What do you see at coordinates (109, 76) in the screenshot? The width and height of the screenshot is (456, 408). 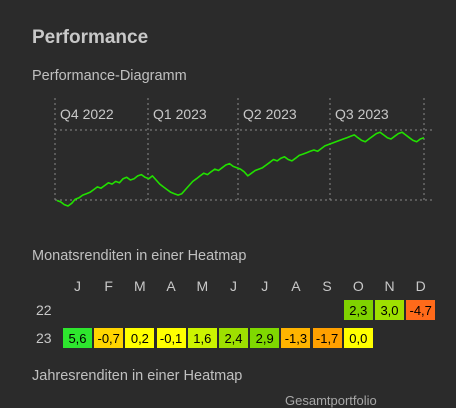 I see `chart-section-label: Performance-Diagramm` at bounding box center [109, 76].